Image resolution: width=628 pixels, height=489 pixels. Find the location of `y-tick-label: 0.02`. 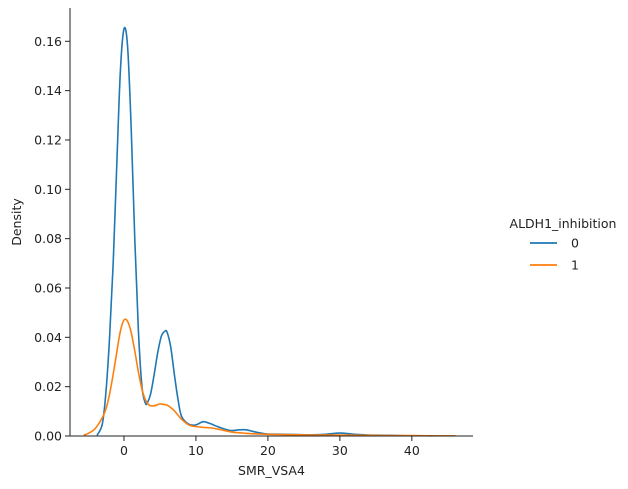

y-tick-label: 0.02 is located at coordinates (48, 386).